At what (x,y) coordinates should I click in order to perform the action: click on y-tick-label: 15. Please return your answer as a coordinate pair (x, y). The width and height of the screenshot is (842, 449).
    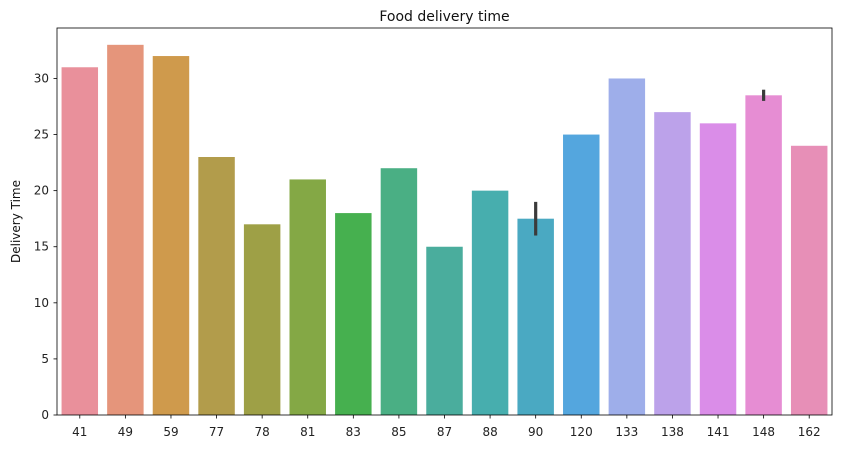
    Looking at the image, I should click on (41, 247).